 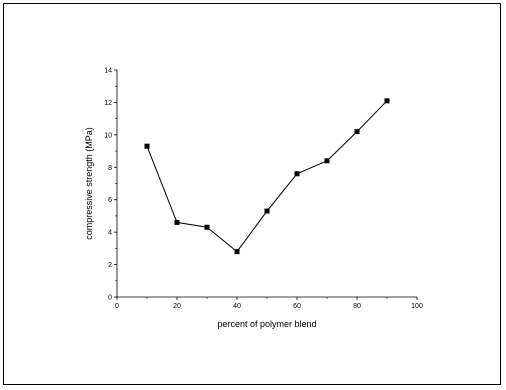 What do you see at coordinates (89, 183) in the screenshot?
I see `y-axis-title: compressive strength (MPa)` at bounding box center [89, 183].